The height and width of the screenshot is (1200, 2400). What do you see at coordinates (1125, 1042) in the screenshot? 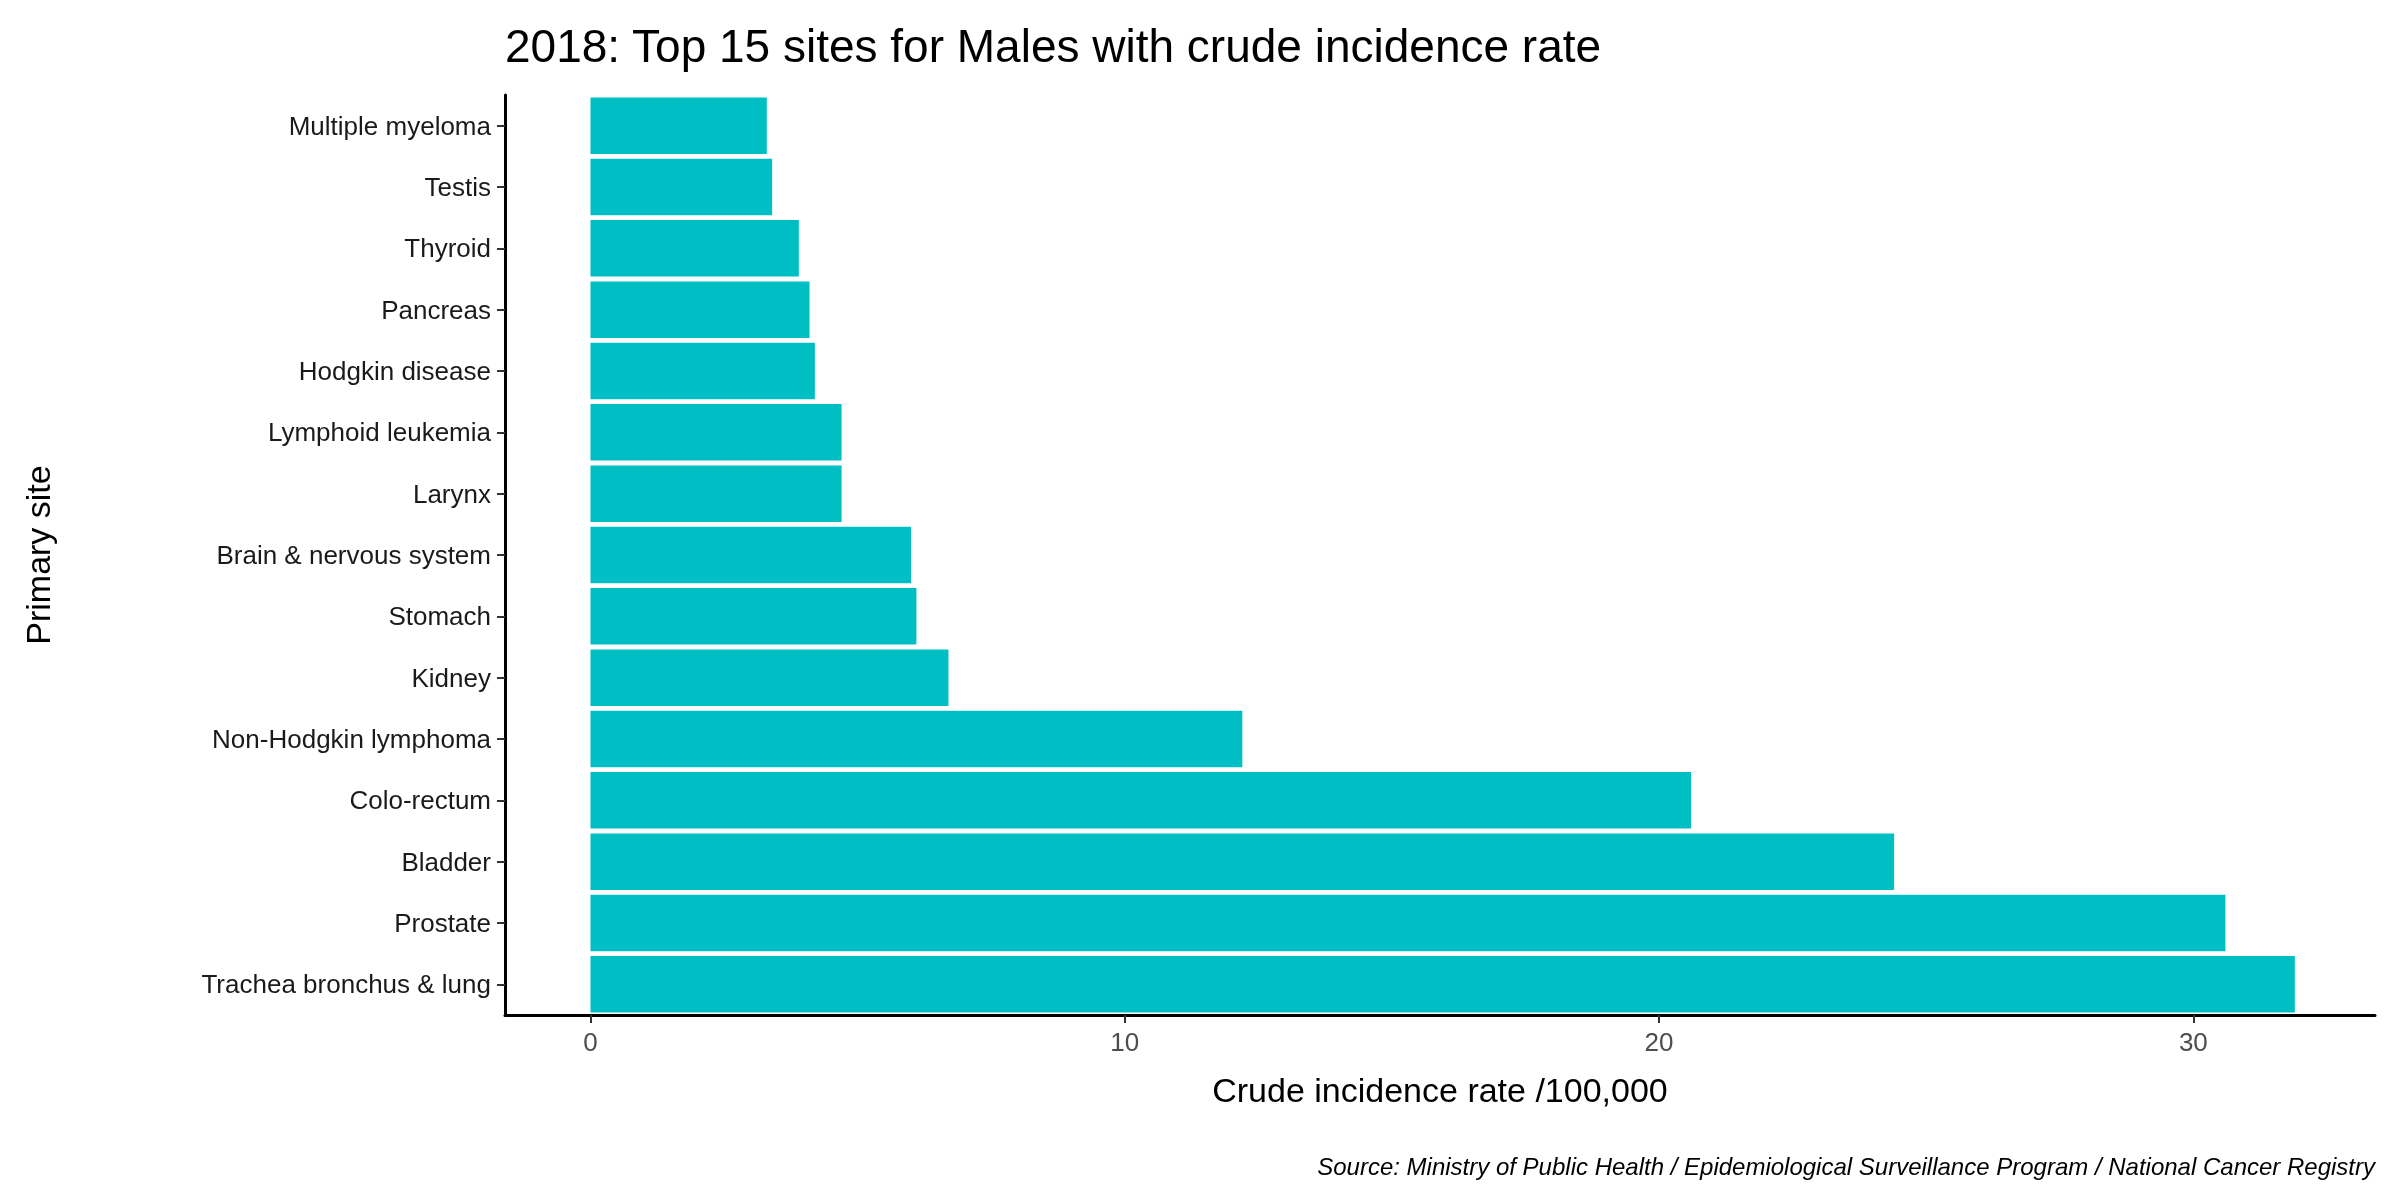
I see `x-tick-label: 10` at bounding box center [1125, 1042].